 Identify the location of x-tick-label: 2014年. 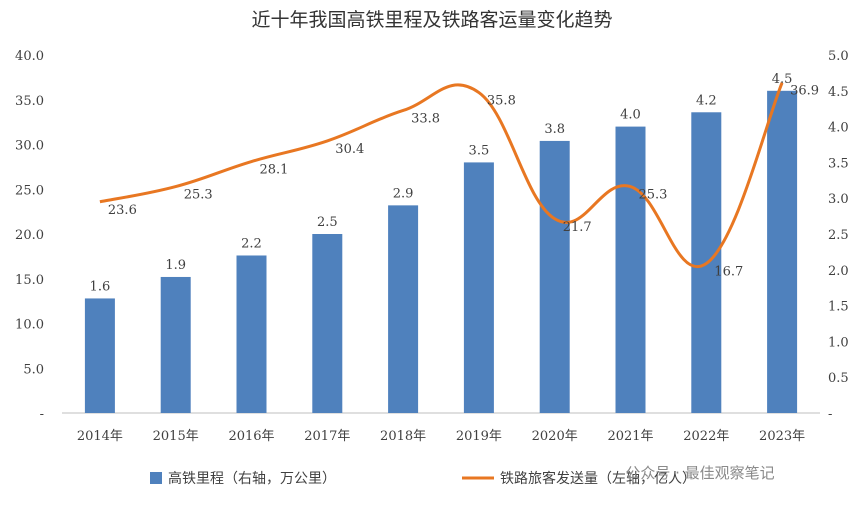
(100, 436).